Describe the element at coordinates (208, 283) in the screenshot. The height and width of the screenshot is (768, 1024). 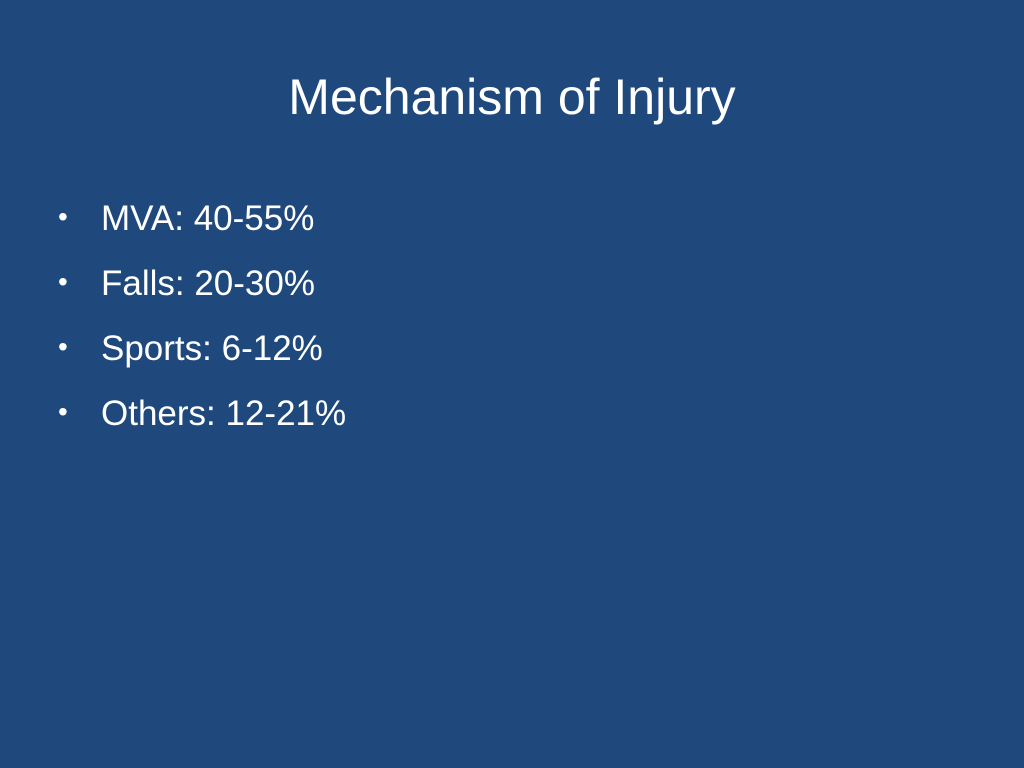
I see `bullet-text: Falls: 20-30%` at that location.